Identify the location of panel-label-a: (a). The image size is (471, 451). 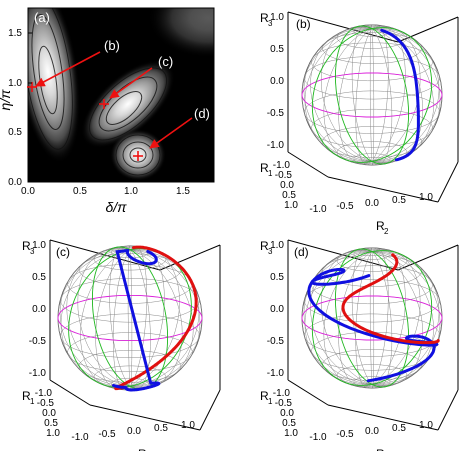
(42, 17).